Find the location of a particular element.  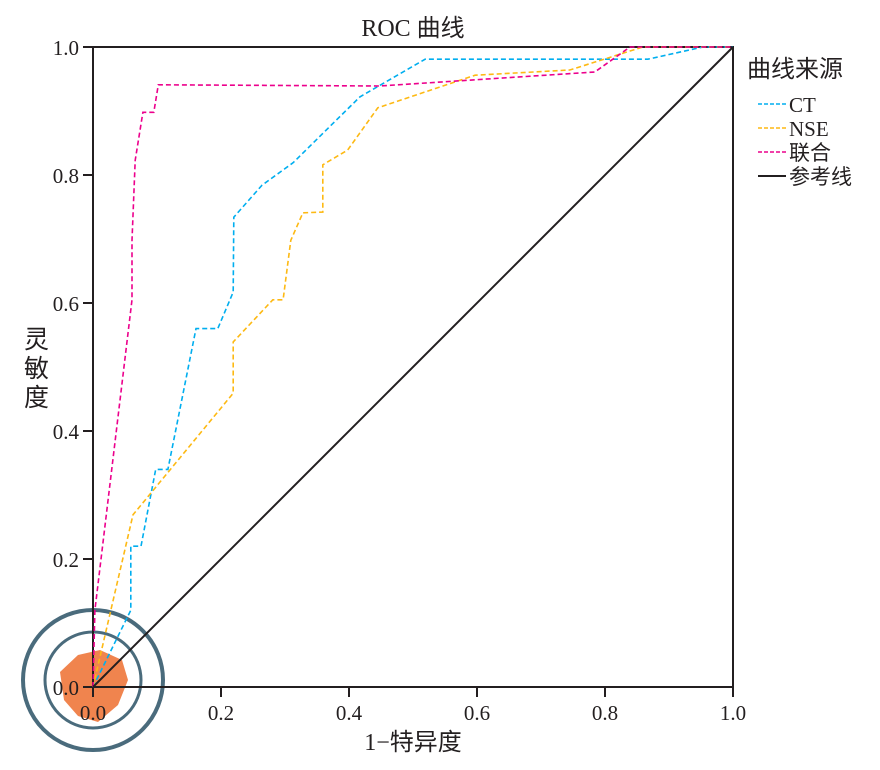

y-tick-label: 0.6 is located at coordinates (66, 304).